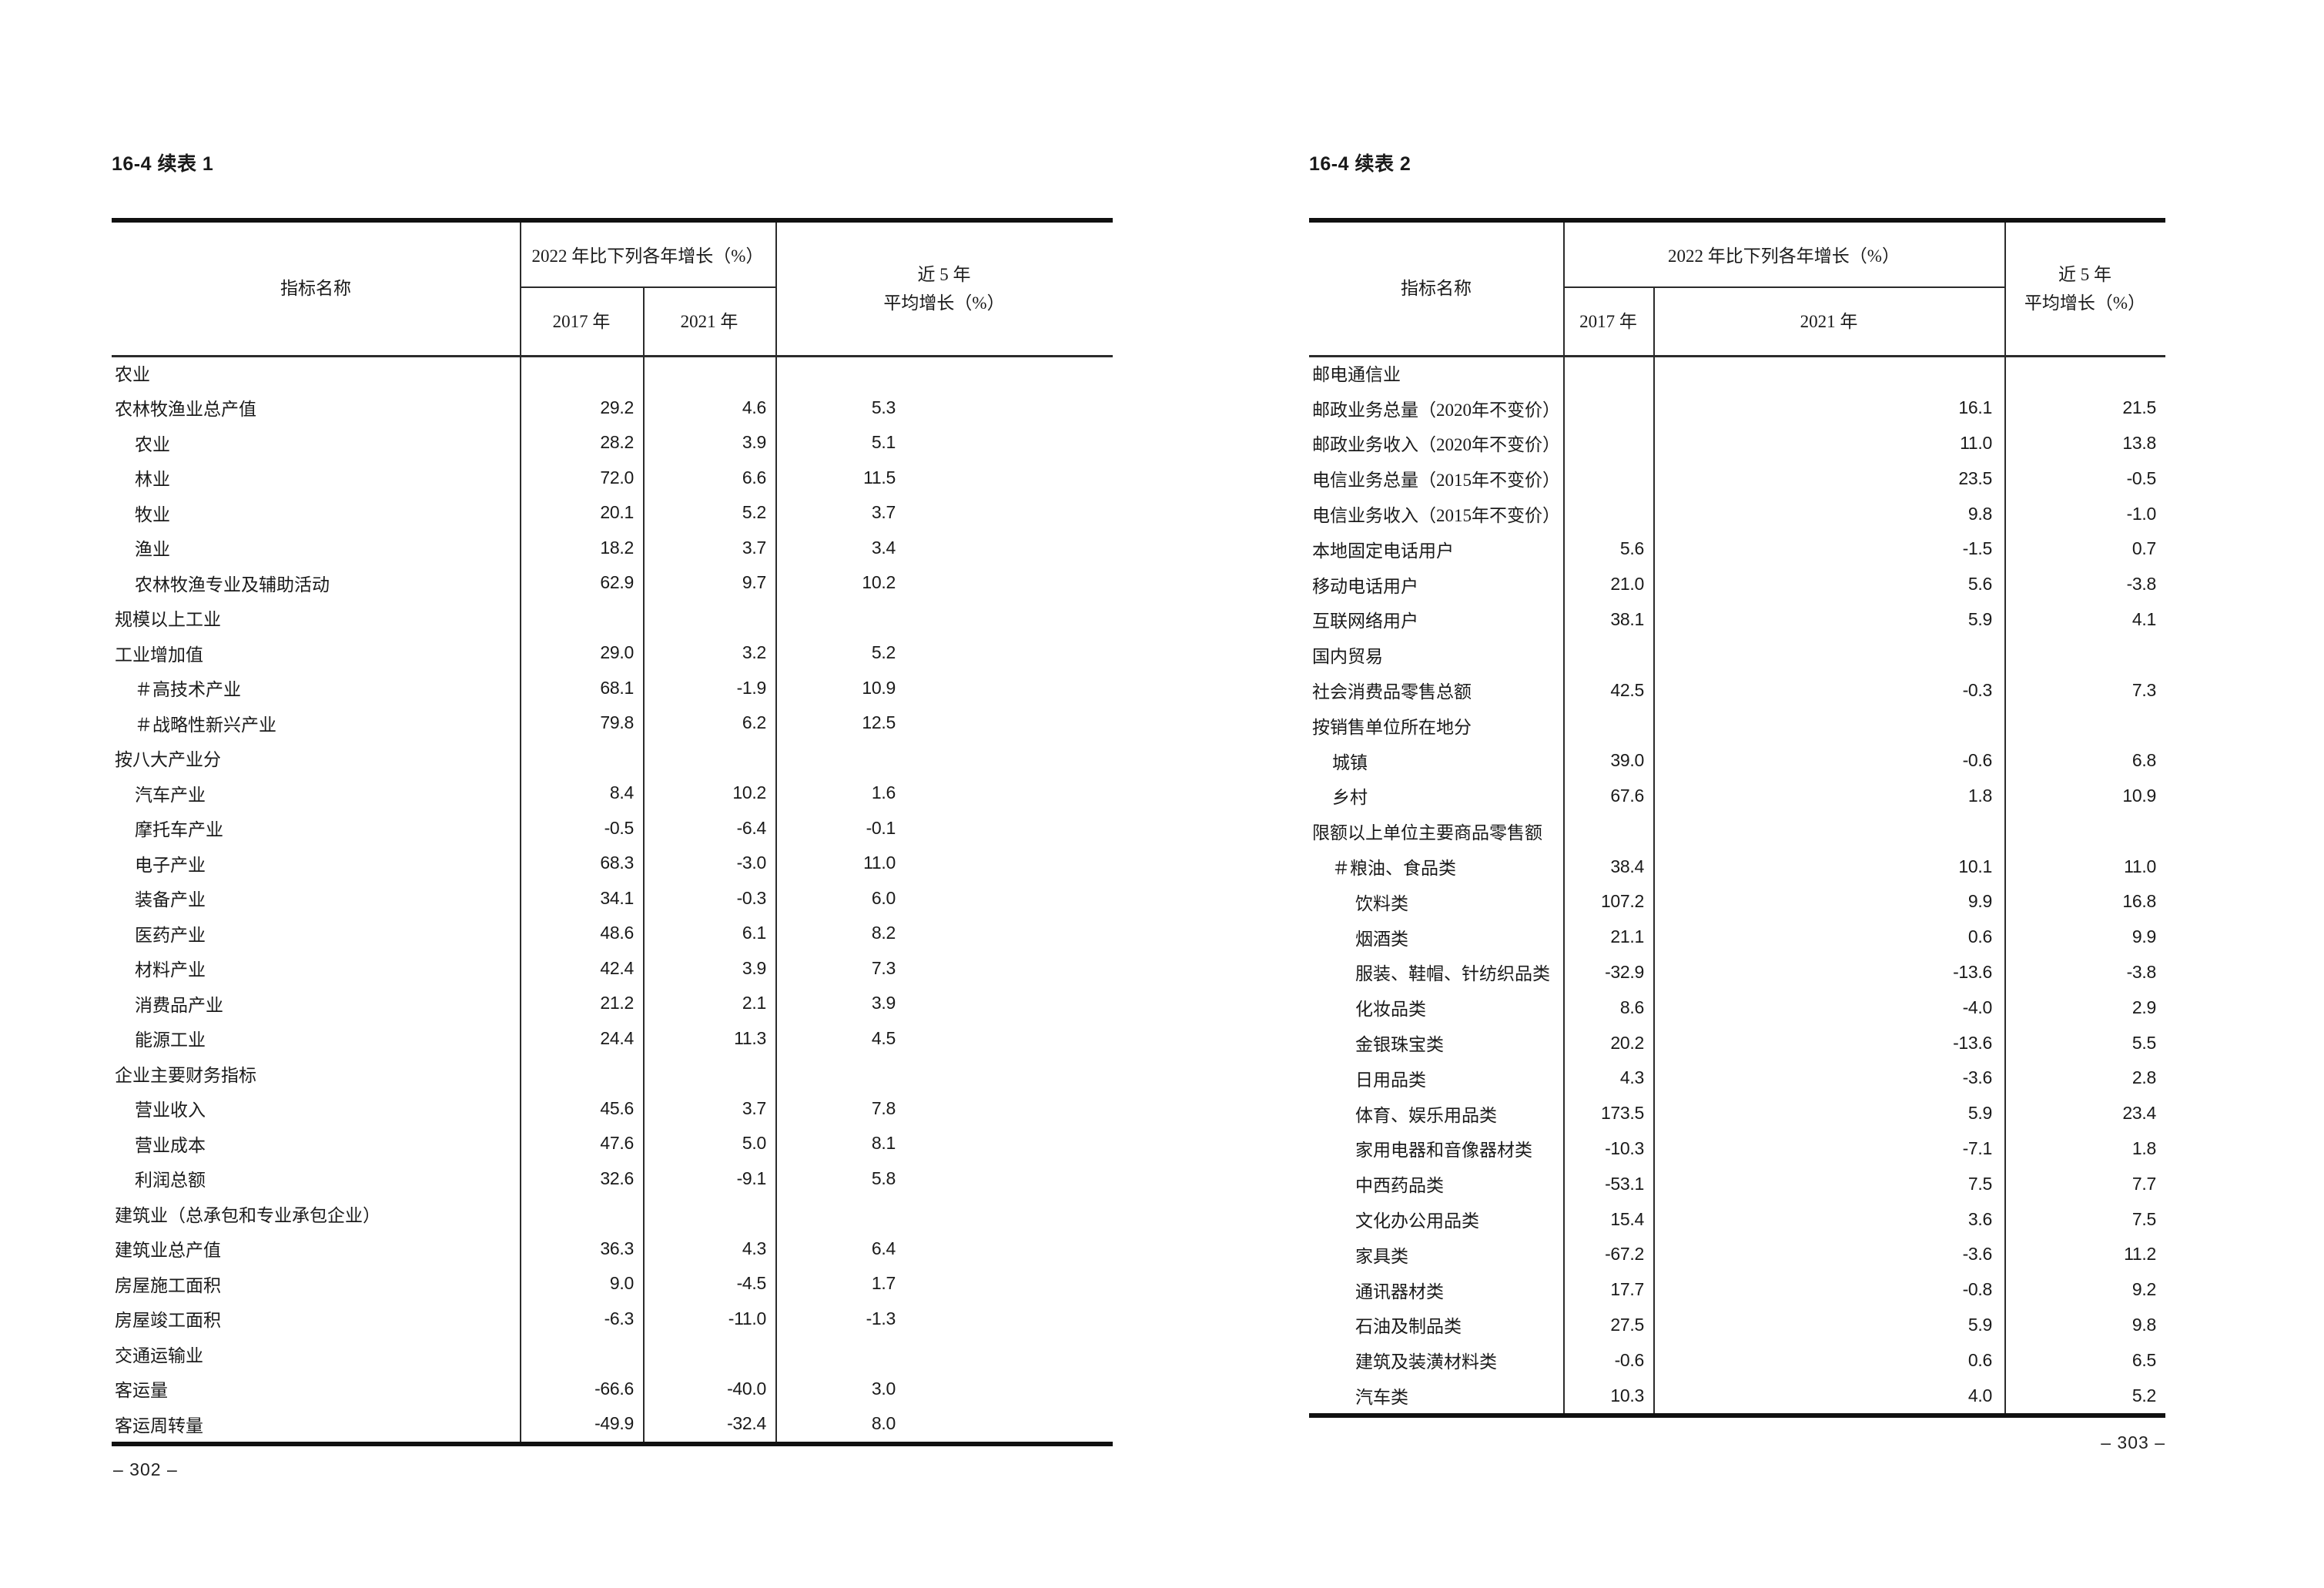 This screenshot has width=2324, height=1588. What do you see at coordinates (754, 933) in the screenshot?
I see `value-2021: 6.1` at bounding box center [754, 933].